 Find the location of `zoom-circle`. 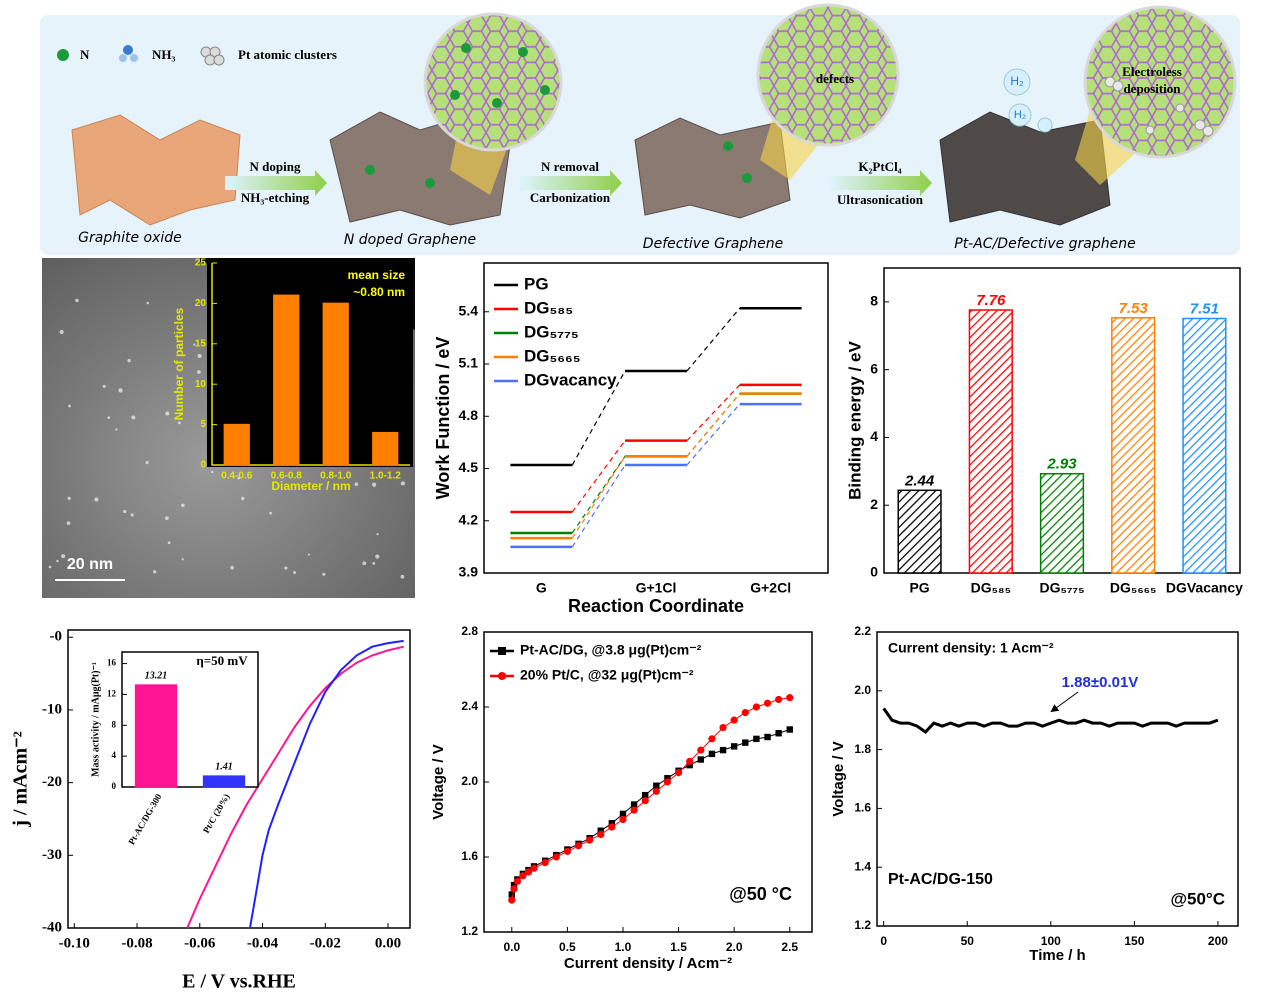

zoom-circle is located at coordinates (1160, 82).